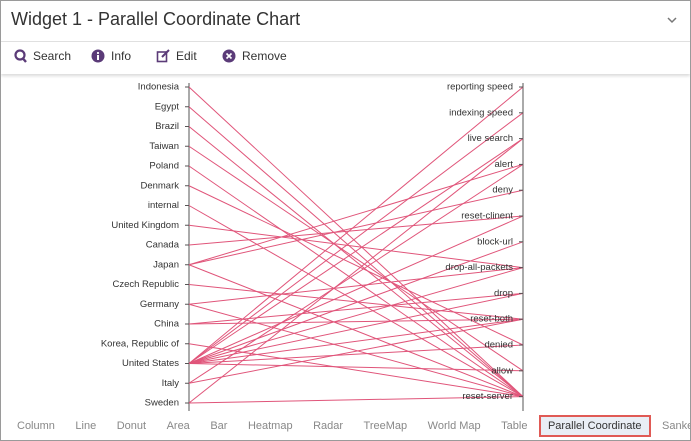 This screenshot has height=441, width=691. I want to click on toolbar-label: Info, so click(121, 56).